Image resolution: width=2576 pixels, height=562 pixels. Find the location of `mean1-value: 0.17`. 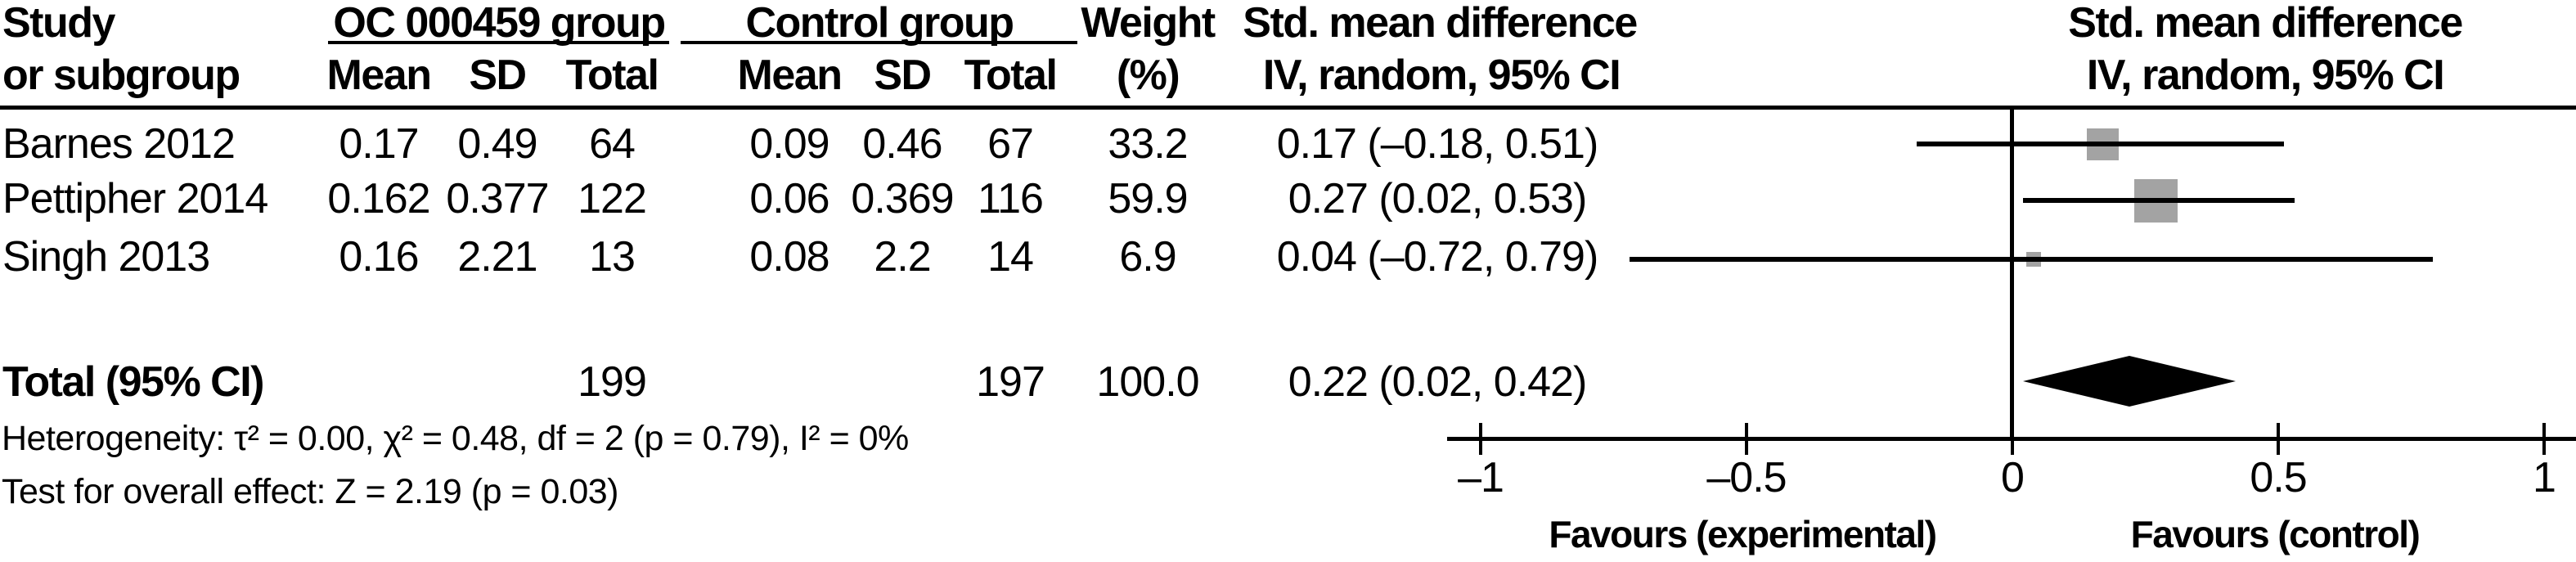

mean1-value: 0.17 is located at coordinates (379, 144).